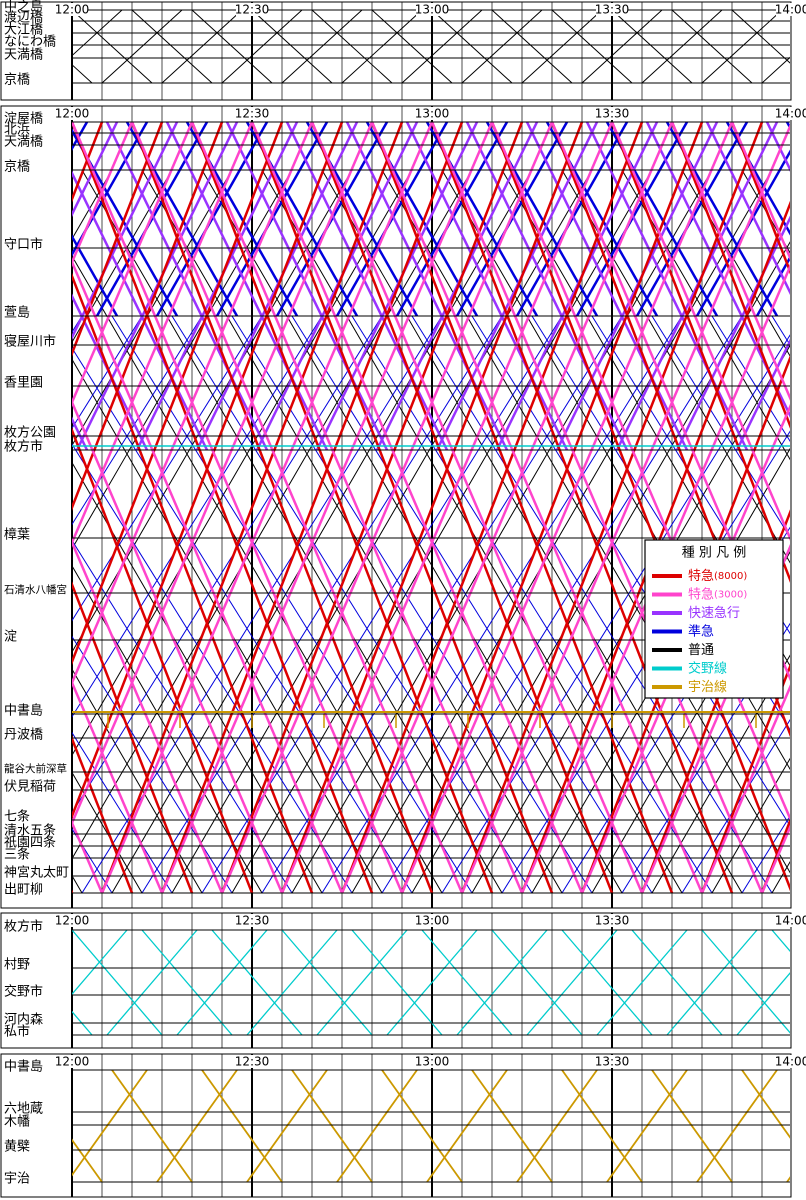 The width and height of the screenshot is (806, 1200). I want to click on station-label: 交野市, so click(23, 992).